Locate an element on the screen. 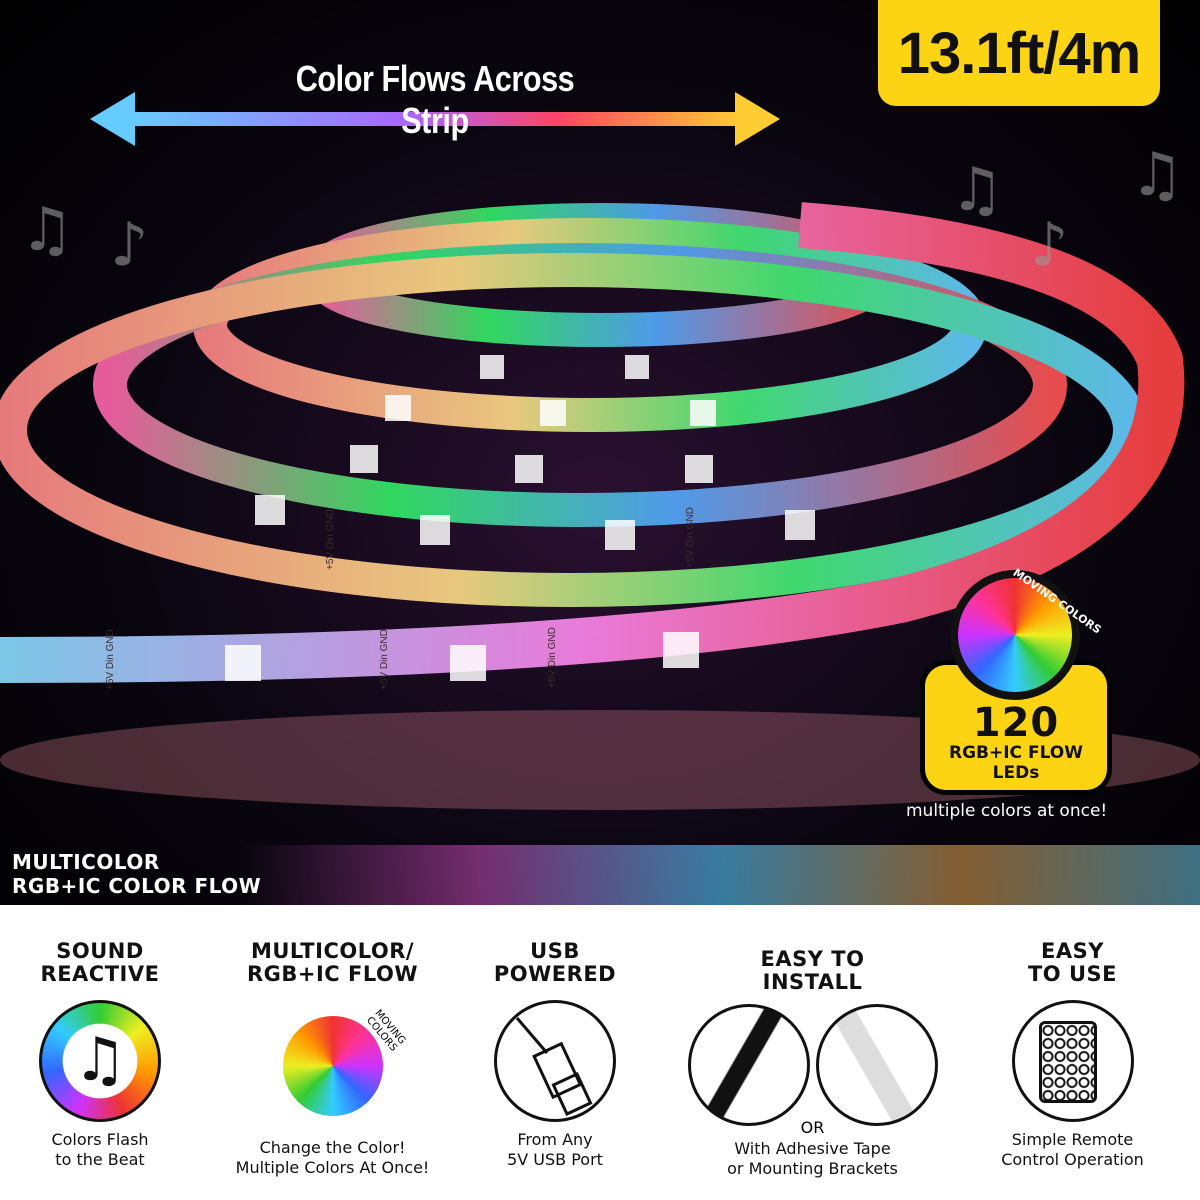  mounting-bracket-icon is located at coordinates (876, 1065).